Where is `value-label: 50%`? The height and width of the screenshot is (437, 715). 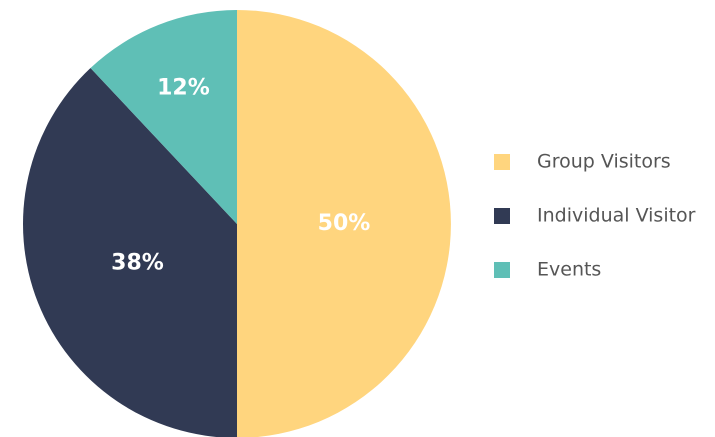 value-label: 50% is located at coordinates (344, 223).